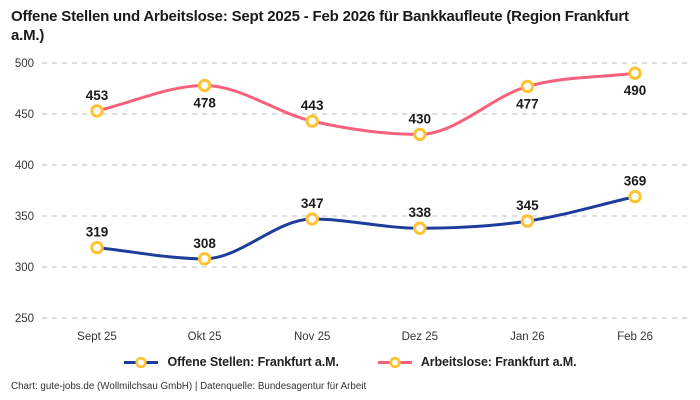 The image size is (700, 400). Describe the element at coordinates (635, 337) in the screenshot. I see `x-axis-tick-label: Feb 26` at that location.